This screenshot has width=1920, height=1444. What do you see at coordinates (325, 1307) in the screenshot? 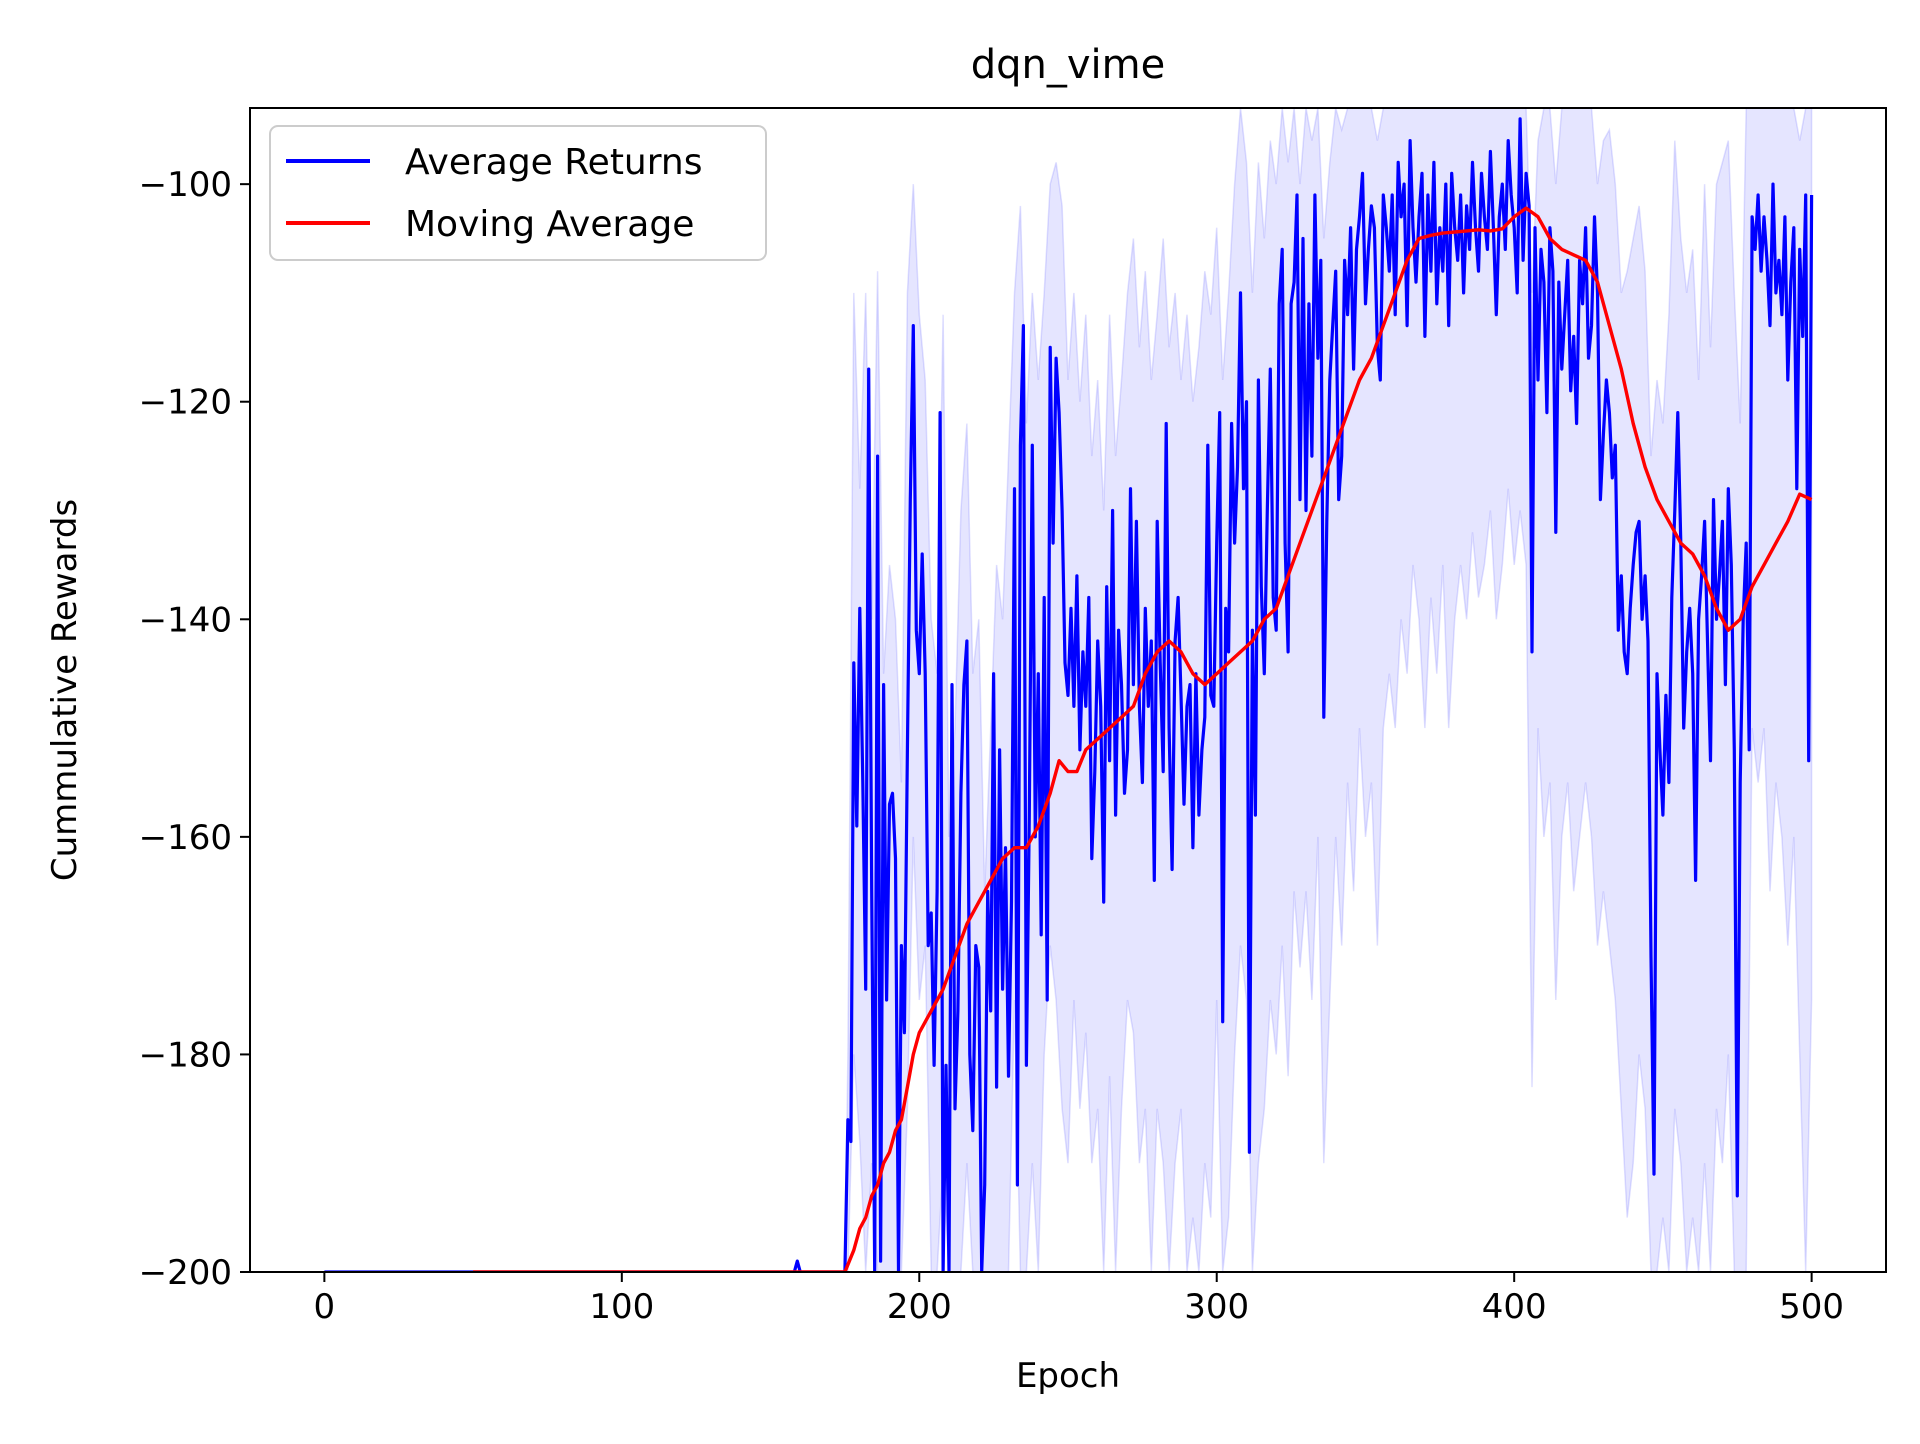
I see `x-tick-label: 0` at bounding box center [325, 1307].